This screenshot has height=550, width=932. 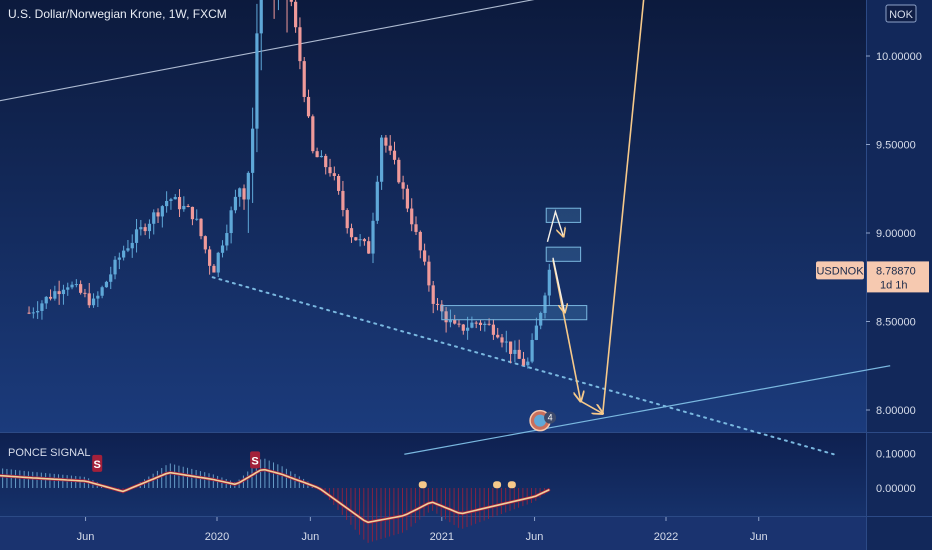 I want to click on time-tick-label: 2022, so click(x=666, y=537).